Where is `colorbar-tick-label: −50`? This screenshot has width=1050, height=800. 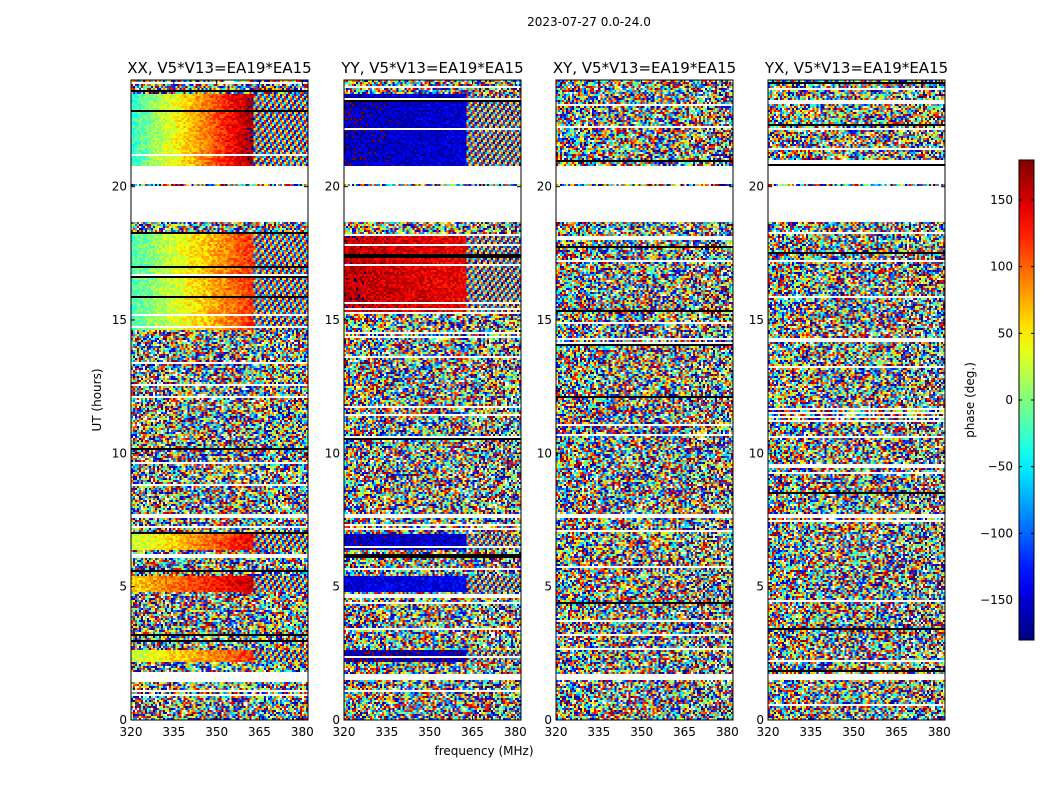 colorbar-tick-label: −50 is located at coordinates (1000, 467).